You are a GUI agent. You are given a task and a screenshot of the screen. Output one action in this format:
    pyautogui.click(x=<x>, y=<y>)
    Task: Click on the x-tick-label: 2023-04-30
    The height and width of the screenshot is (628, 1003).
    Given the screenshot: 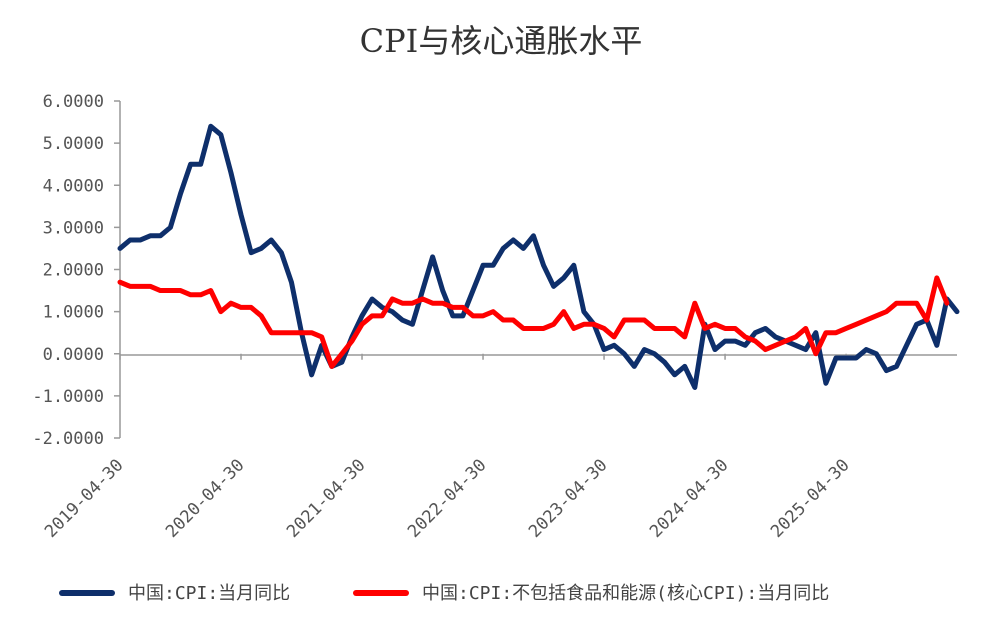 What is the action you would take?
    pyautogui.click(x=568, y=498)
    